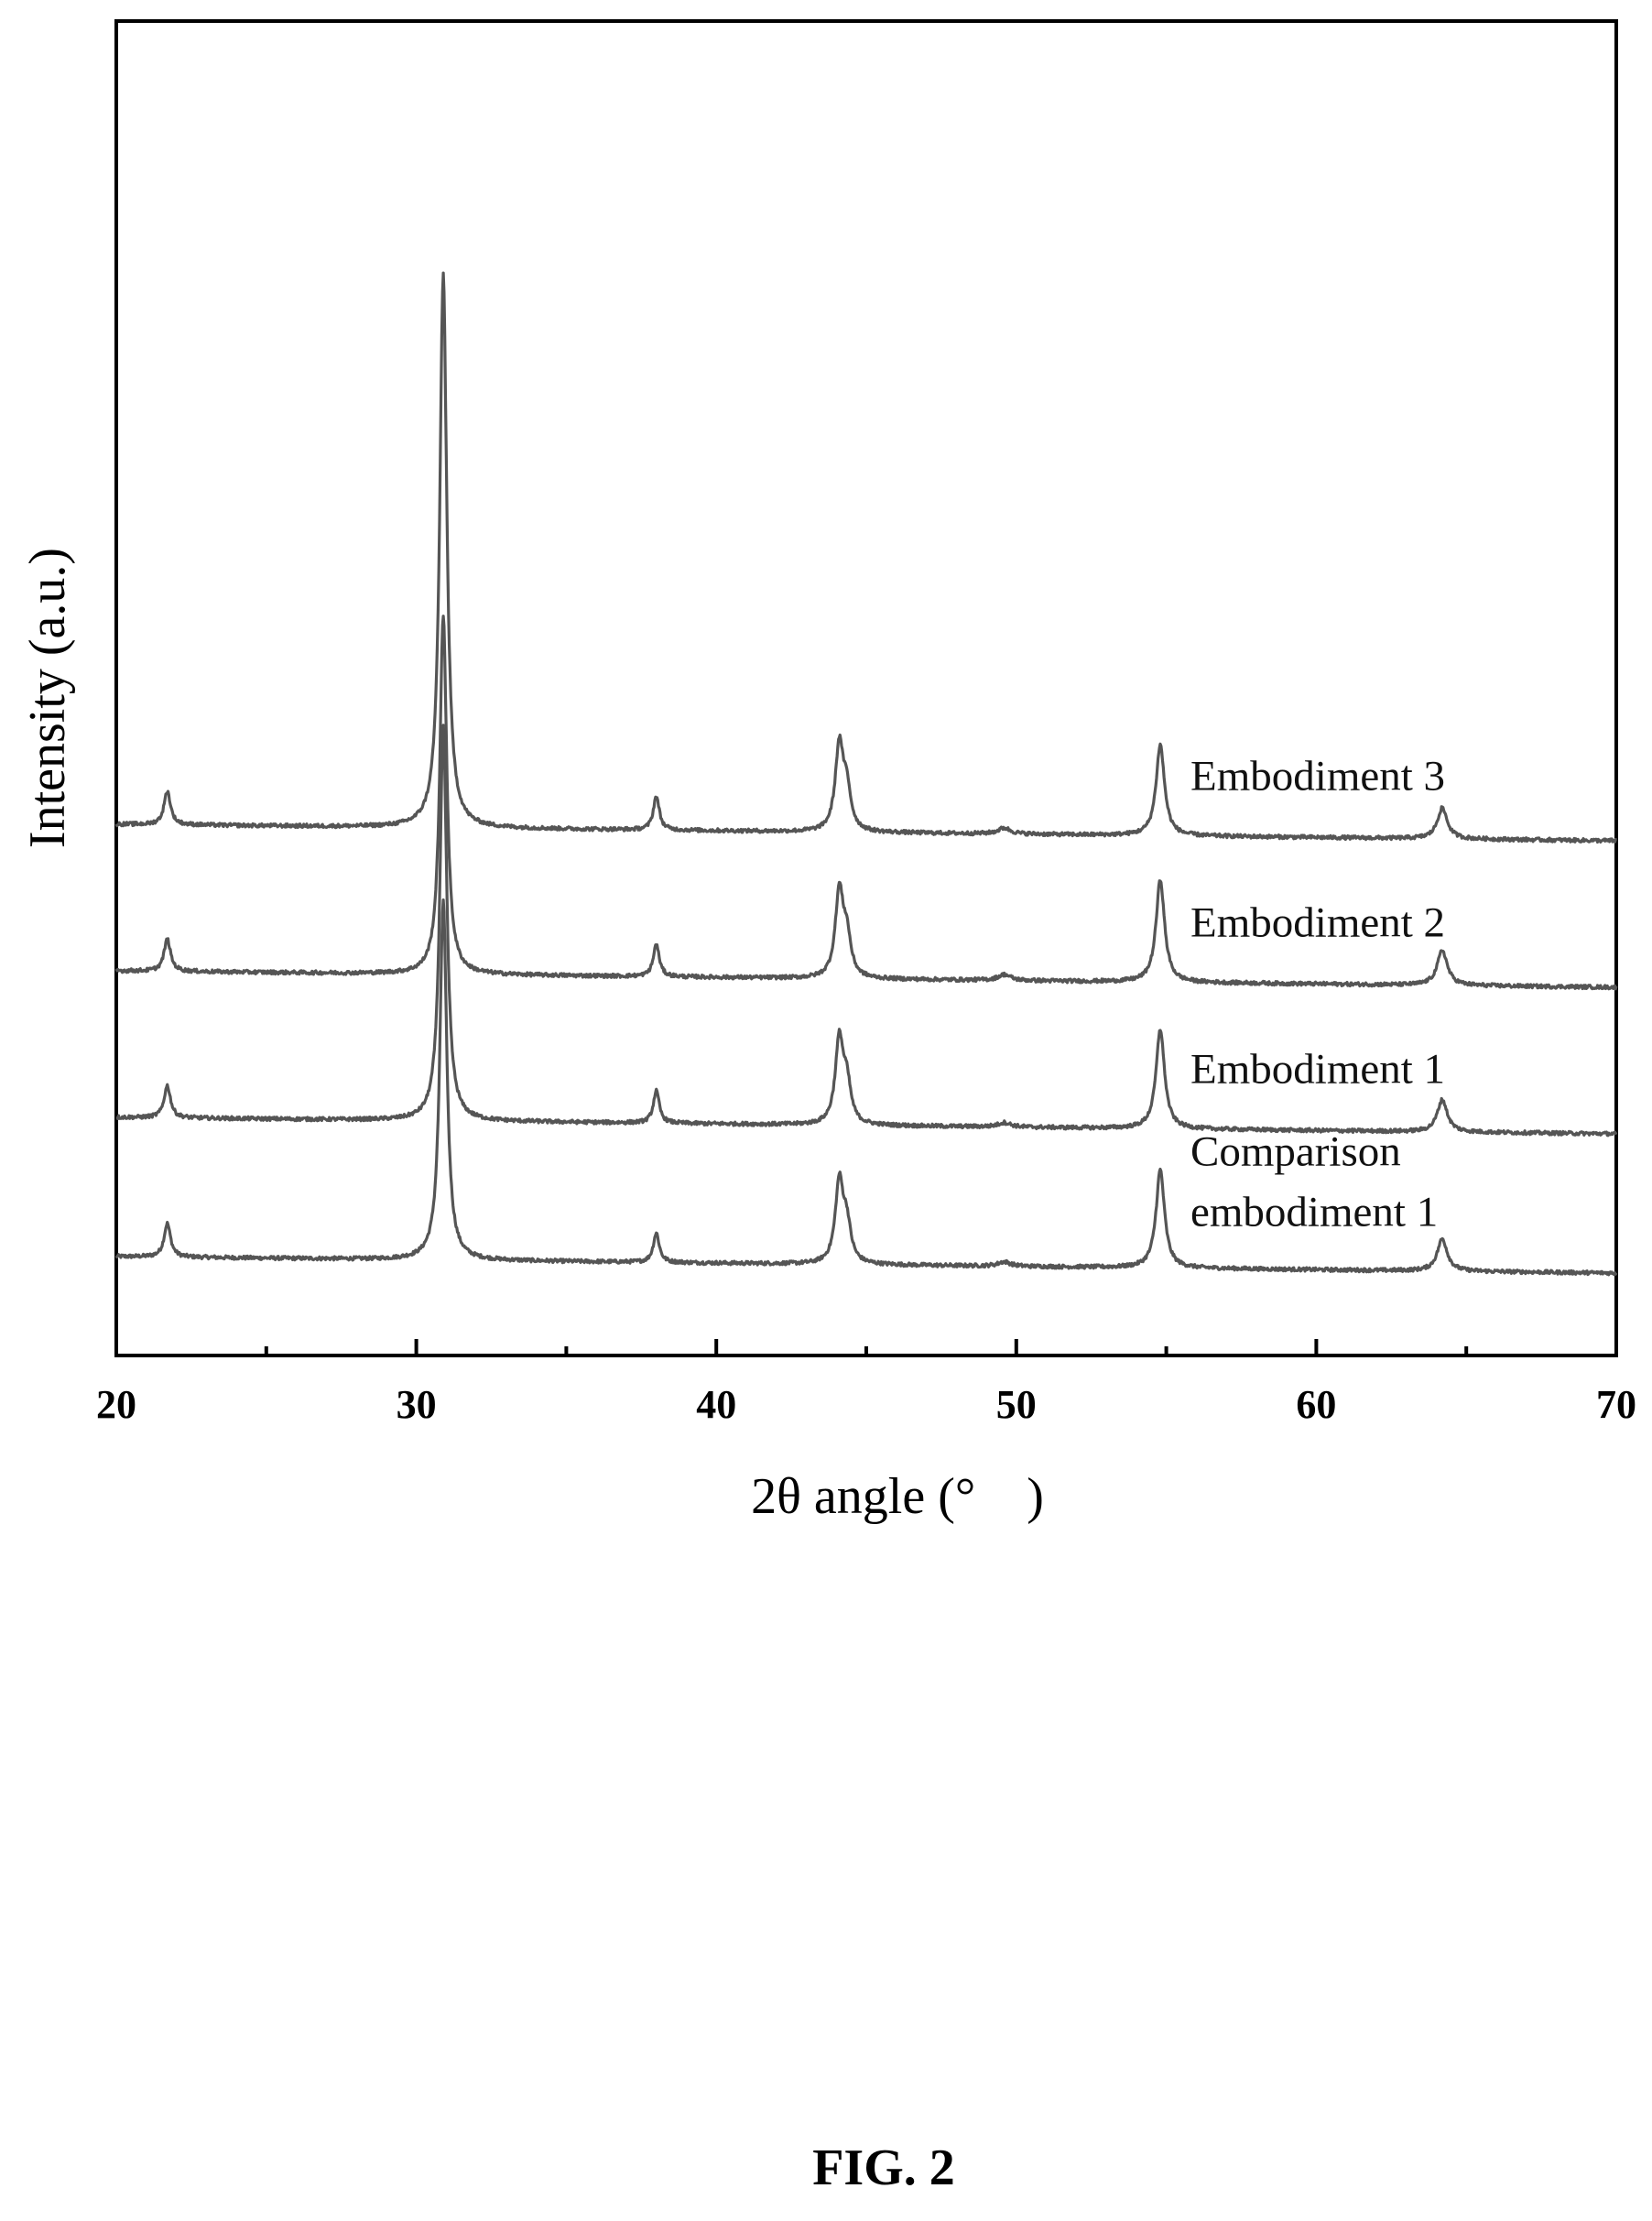  Describe the element at coordinates (1318, 777) in the screenshot. I see `series-label-4: Embodiment 3` at that location.